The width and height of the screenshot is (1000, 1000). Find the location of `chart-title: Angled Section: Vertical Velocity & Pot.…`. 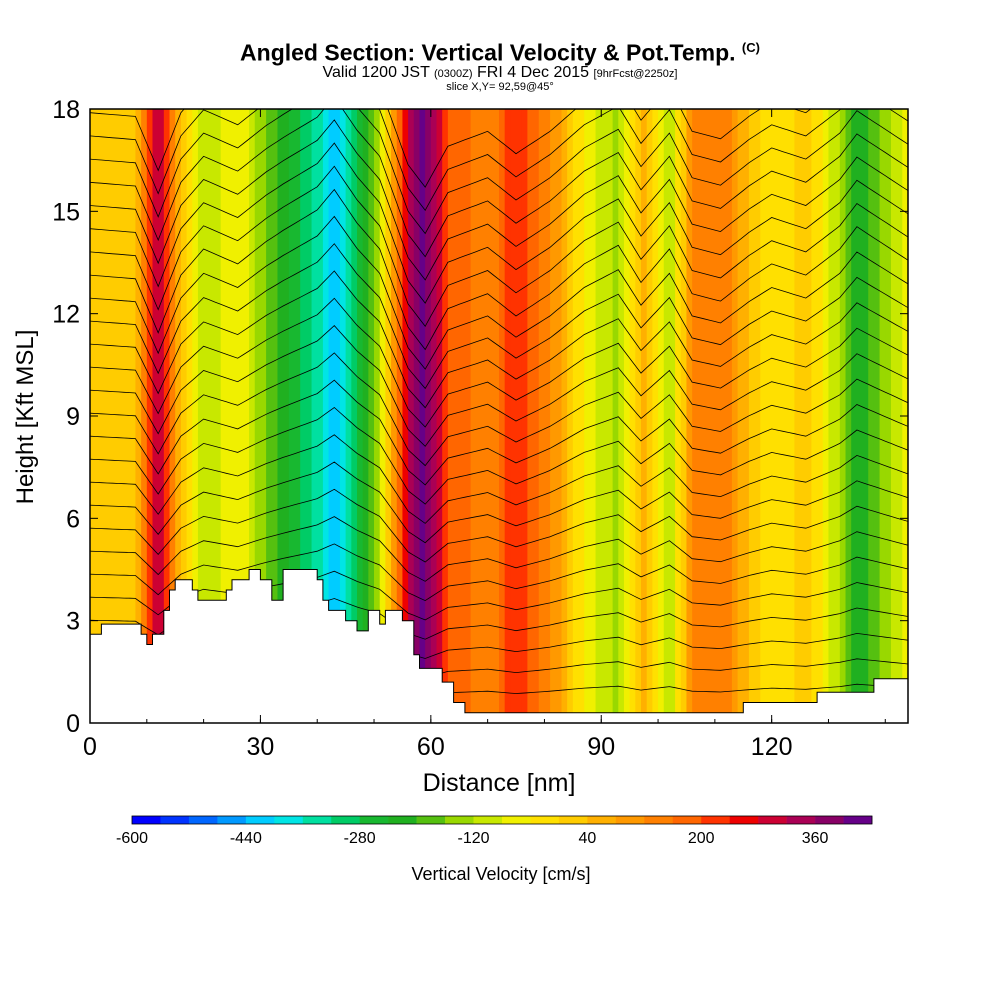

chart-title: Angled Section: Vertical Velocity & Pot.… is located at coordinates (500, 50).